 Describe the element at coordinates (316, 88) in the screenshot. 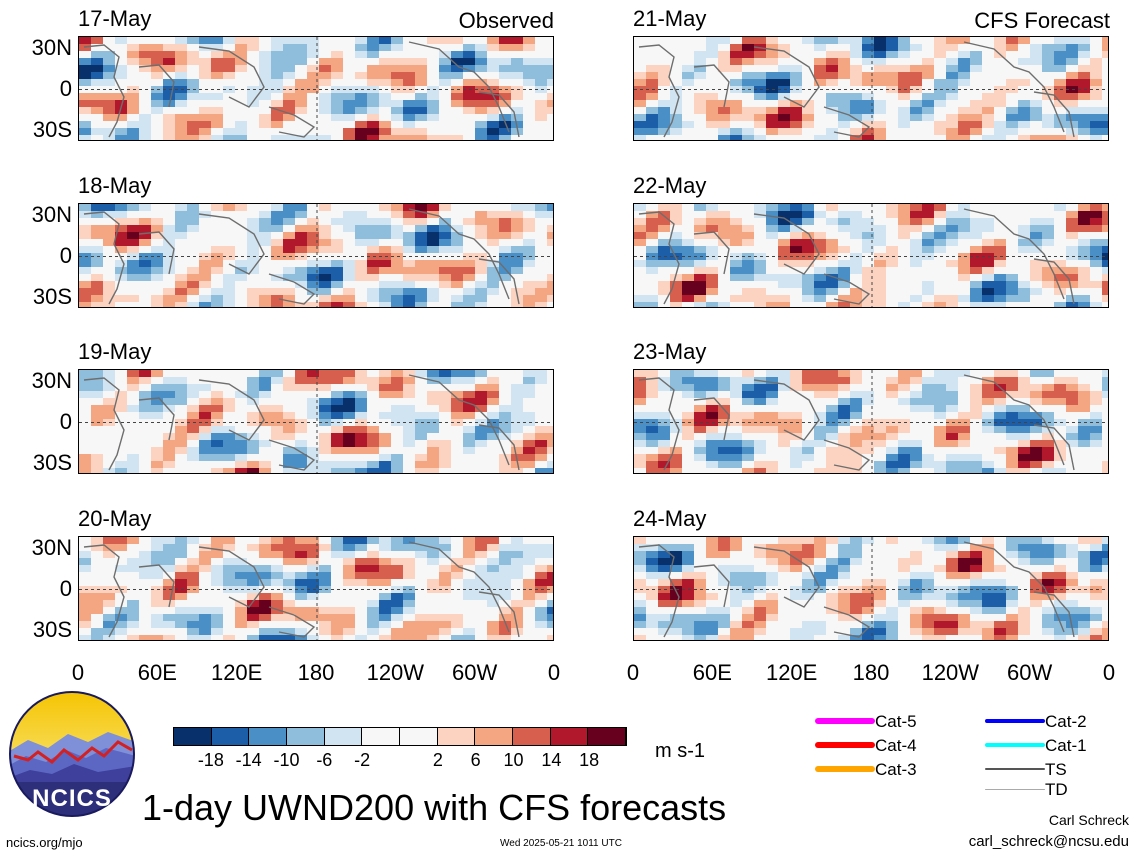

I see `uwnd-map-17-may` at that location.